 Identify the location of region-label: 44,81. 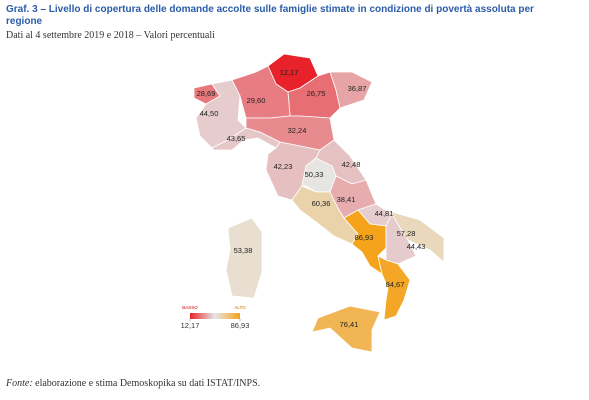
(384, 213).